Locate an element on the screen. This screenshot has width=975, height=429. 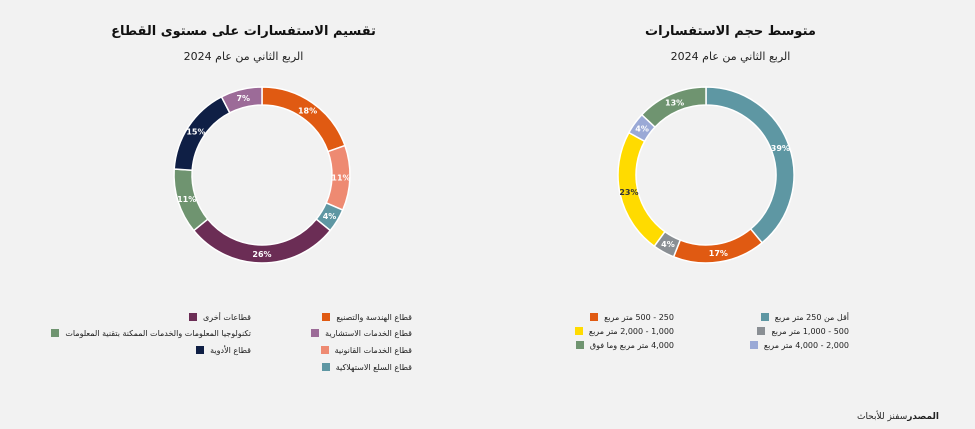
slice-data-label: 18% is located at coordinates (307, 110).